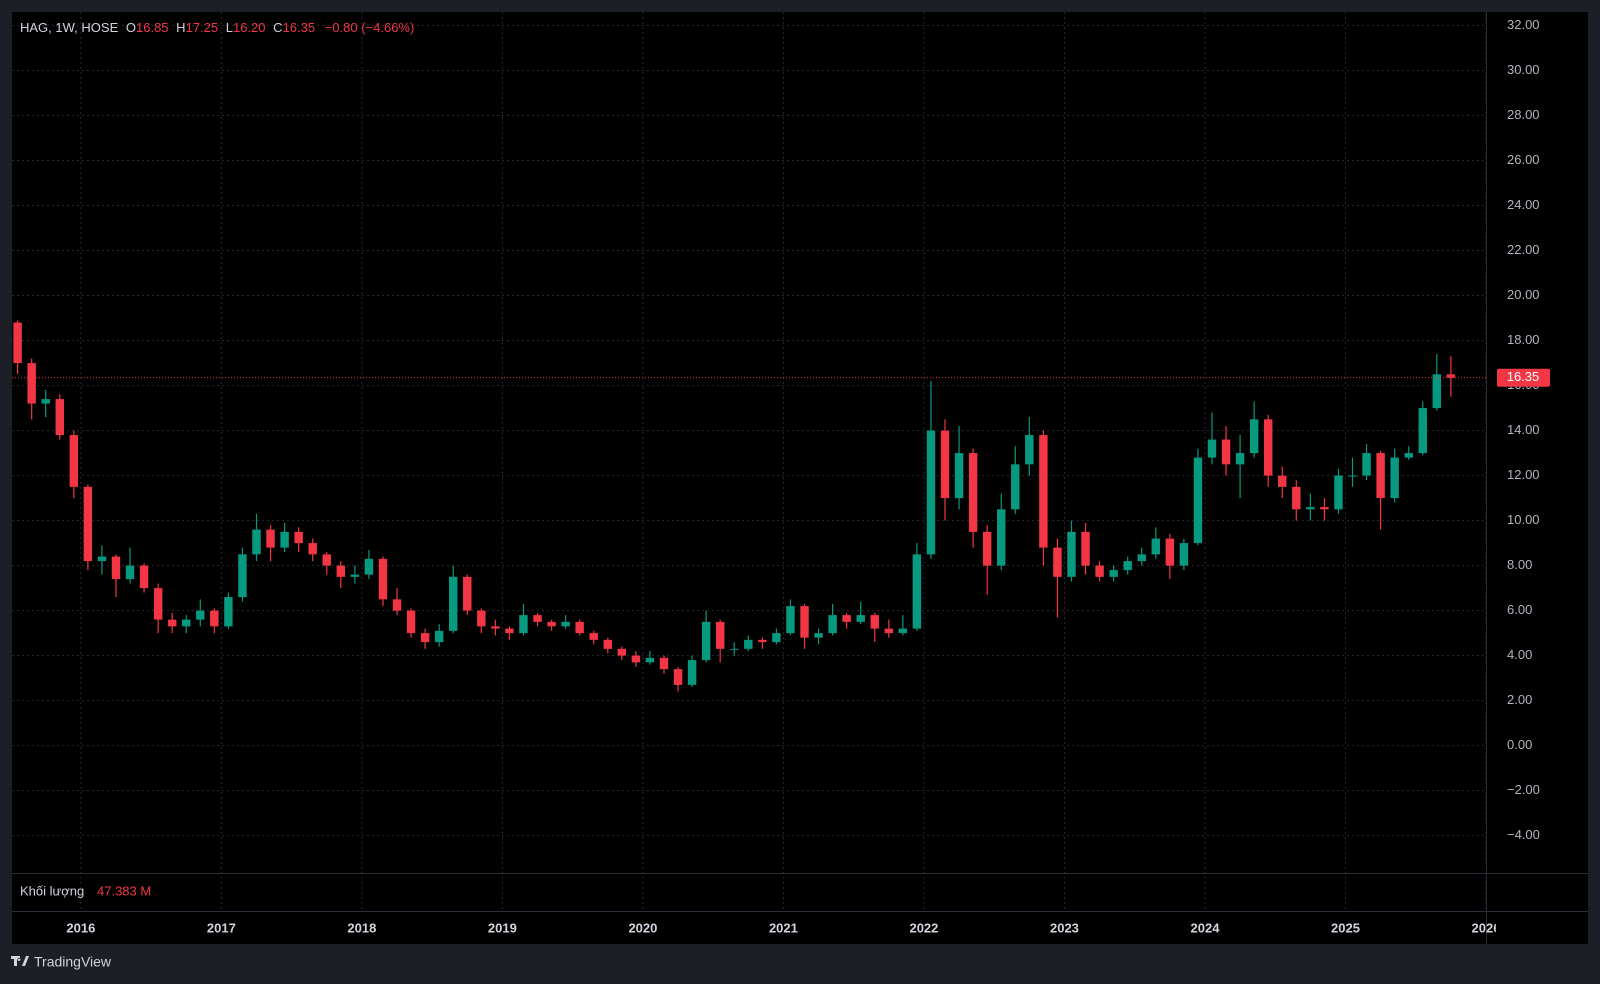 The width and height of the screenshot is (1600, 984). I want to click on volume-label: Khối lượng, so click(52, 890).